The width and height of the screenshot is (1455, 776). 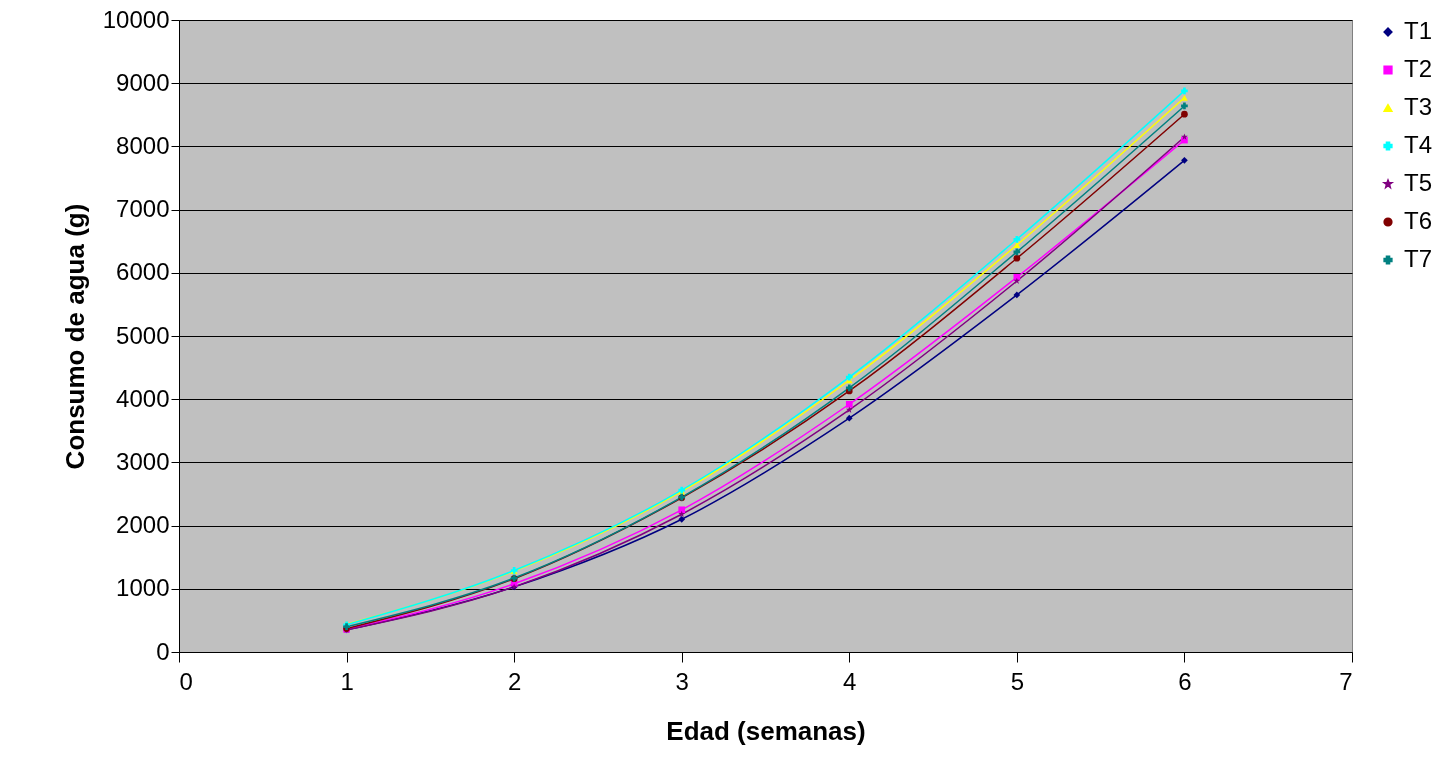 I want to click on legend-label: T7, so click(x=1418, y=258).